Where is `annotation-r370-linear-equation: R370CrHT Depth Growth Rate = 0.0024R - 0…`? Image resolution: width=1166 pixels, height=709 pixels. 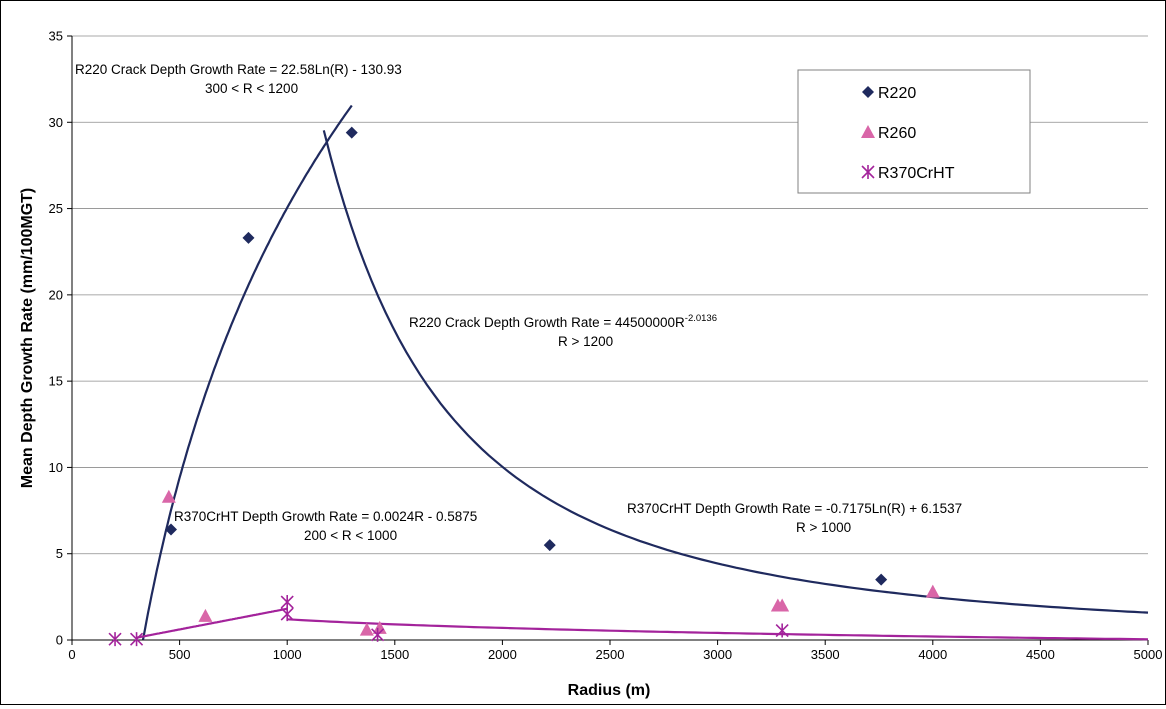
annotation-r370-linear-equation: R370CrHT Depth Growth Rate = 0.0024R - 0… is located at coordinates (325, 516).